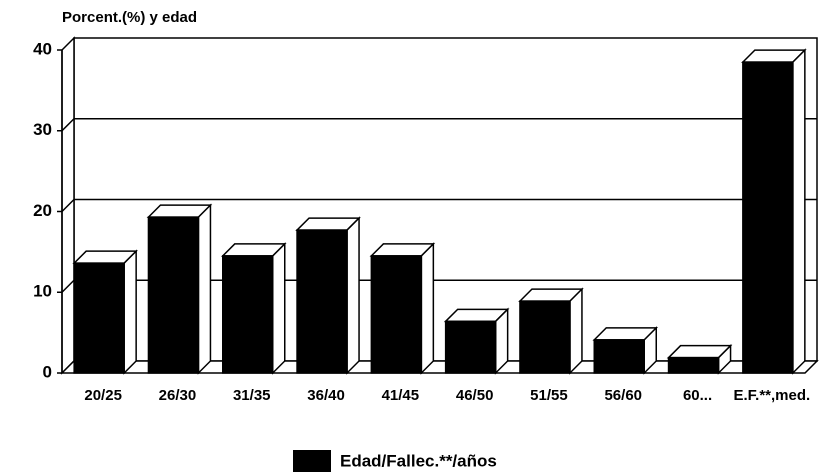  What do you see at coordinates (549, 395) in the screenshot?
I see `x-tick-label: 51/55` at bounding box center [549, 395].